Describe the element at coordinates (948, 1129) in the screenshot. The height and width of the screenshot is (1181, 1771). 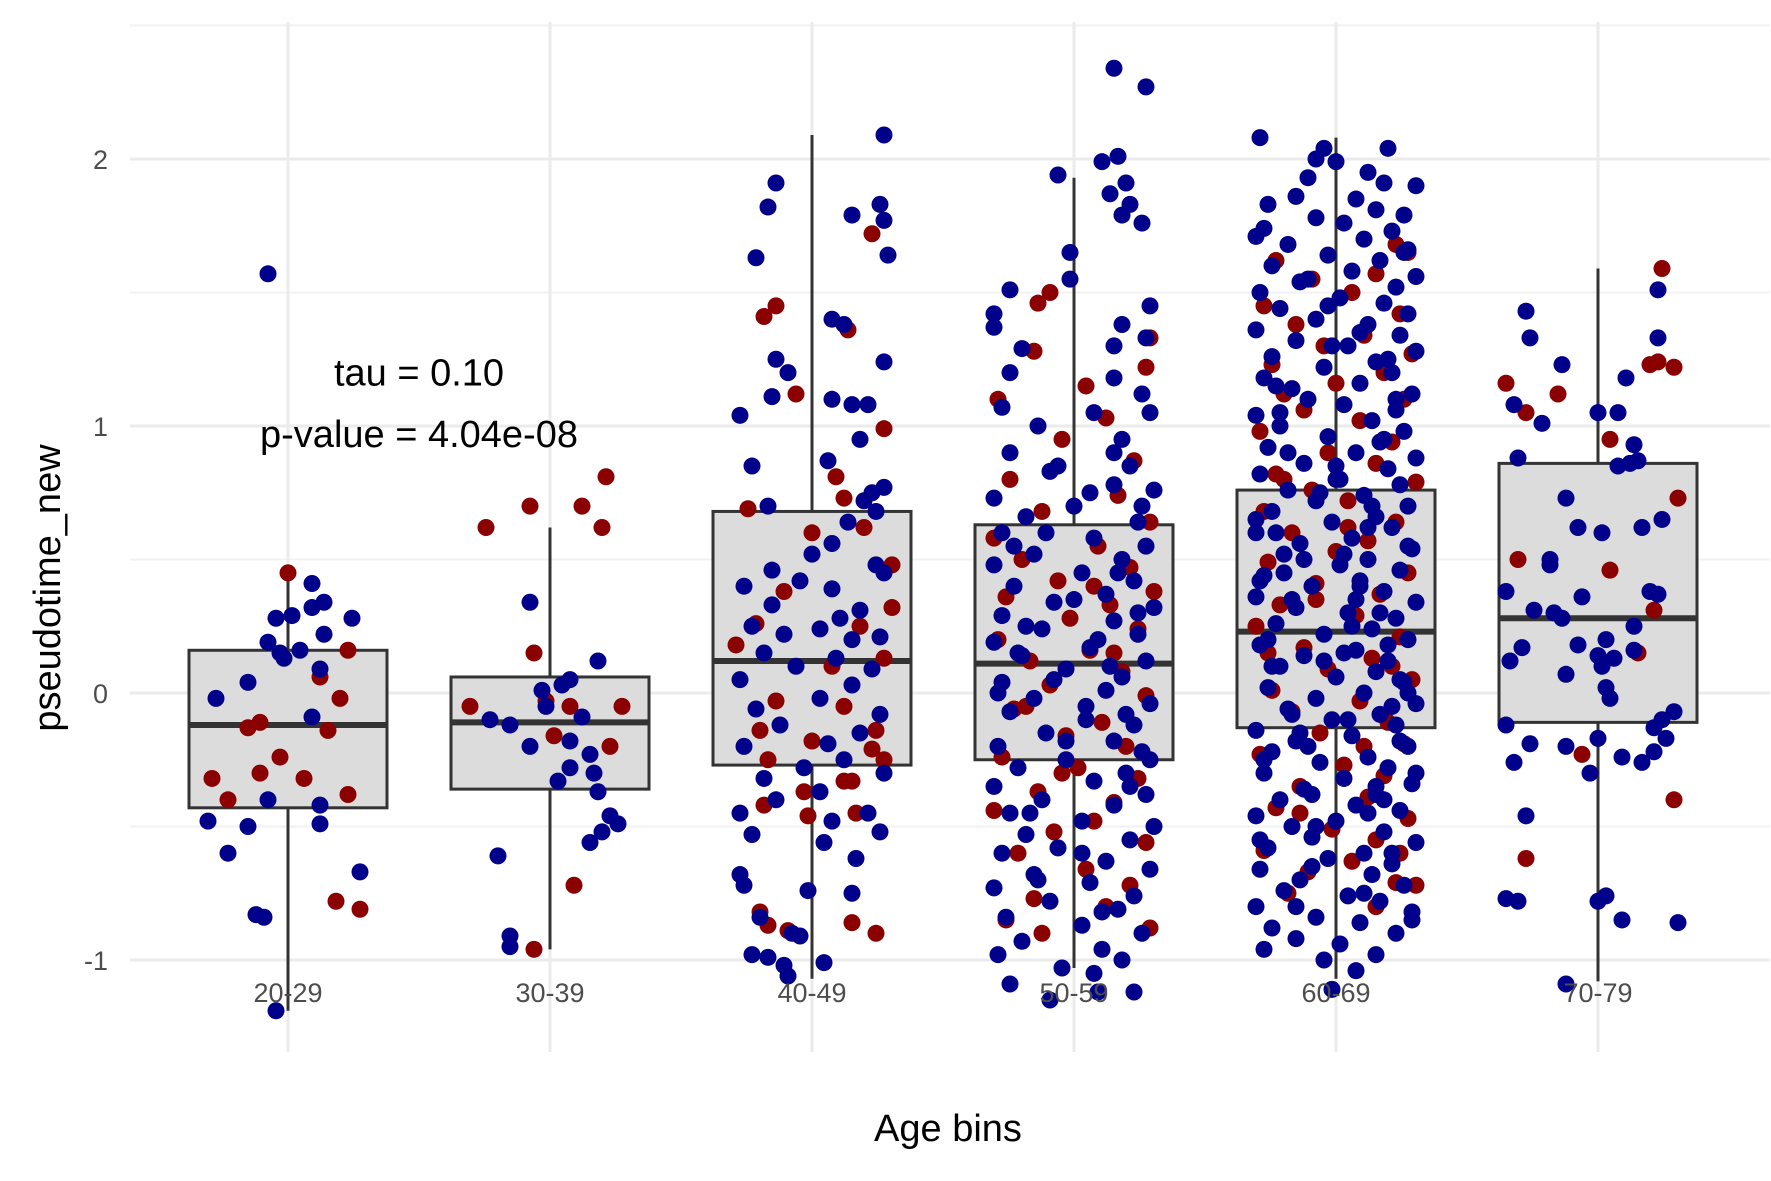
I see `x-axis-title: Age bins` at that location.